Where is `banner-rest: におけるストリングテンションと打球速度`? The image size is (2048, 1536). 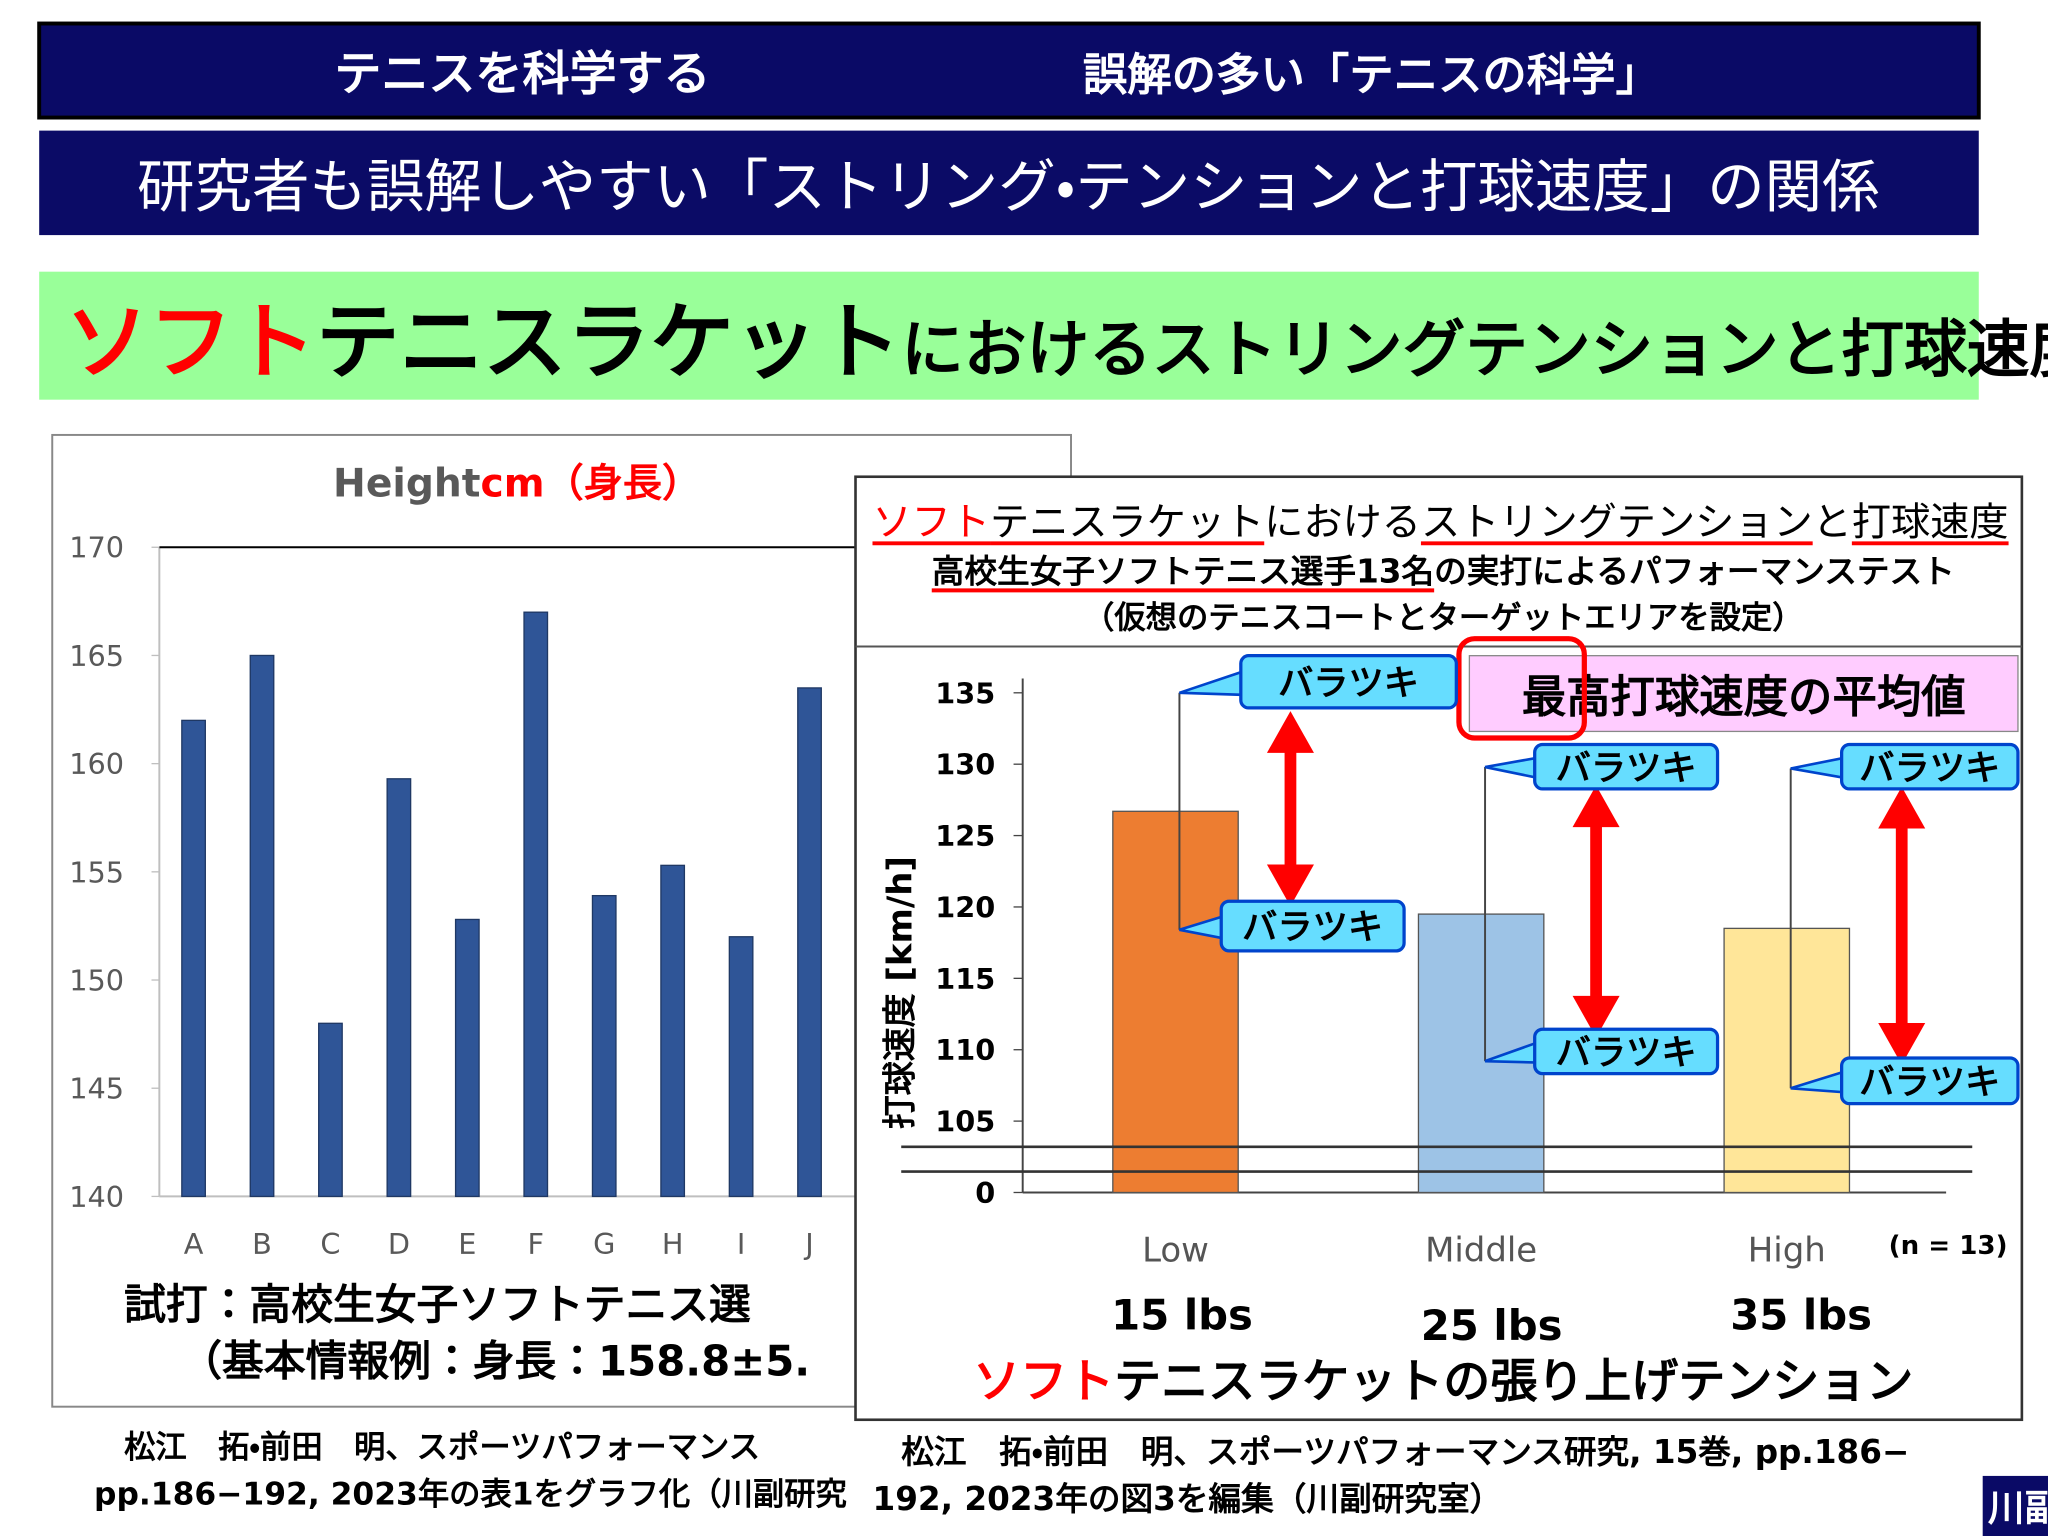
banner-rest: におけるストリングテンションと打球速度 is located at coordinates (1474, 349).